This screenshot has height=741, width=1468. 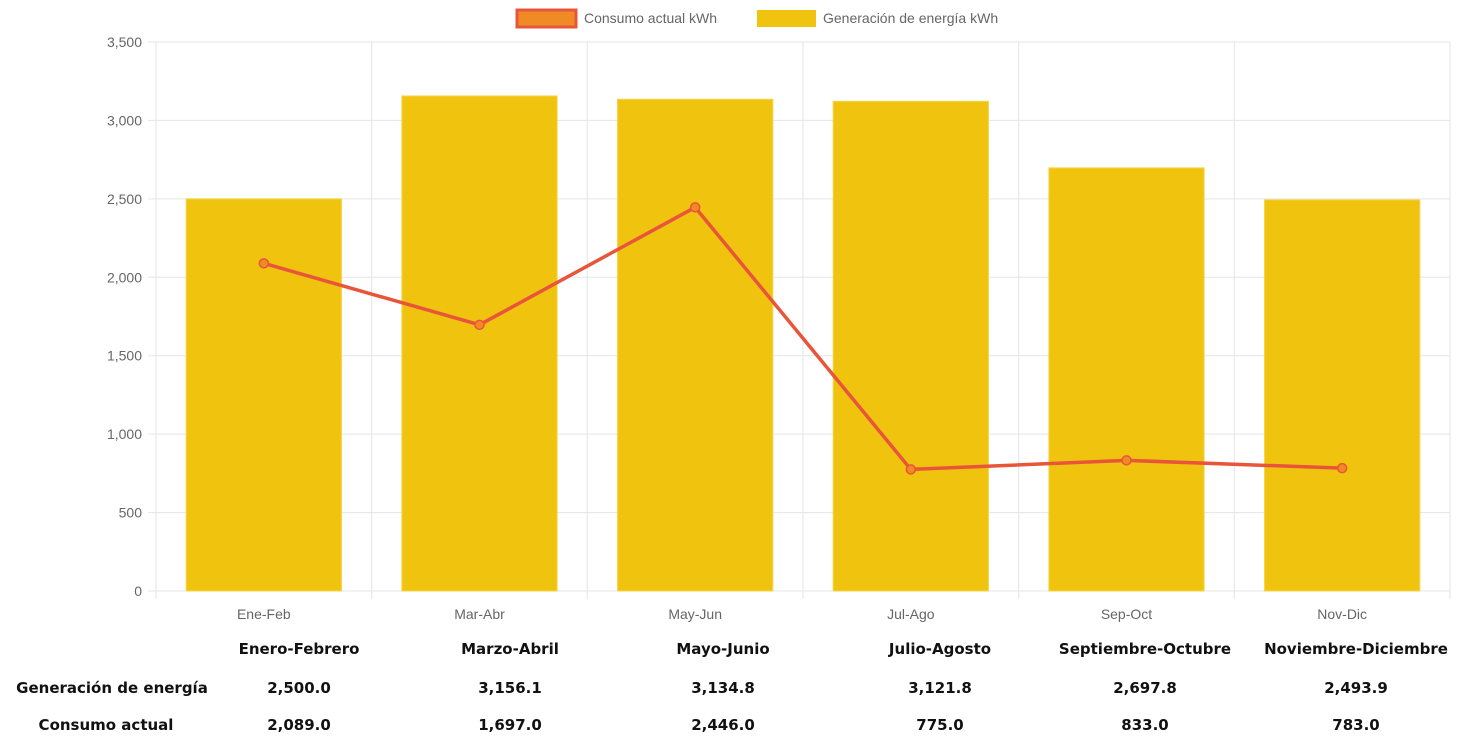 I want to click on y-tick-label: 2,500, so click(x=124, y=199).